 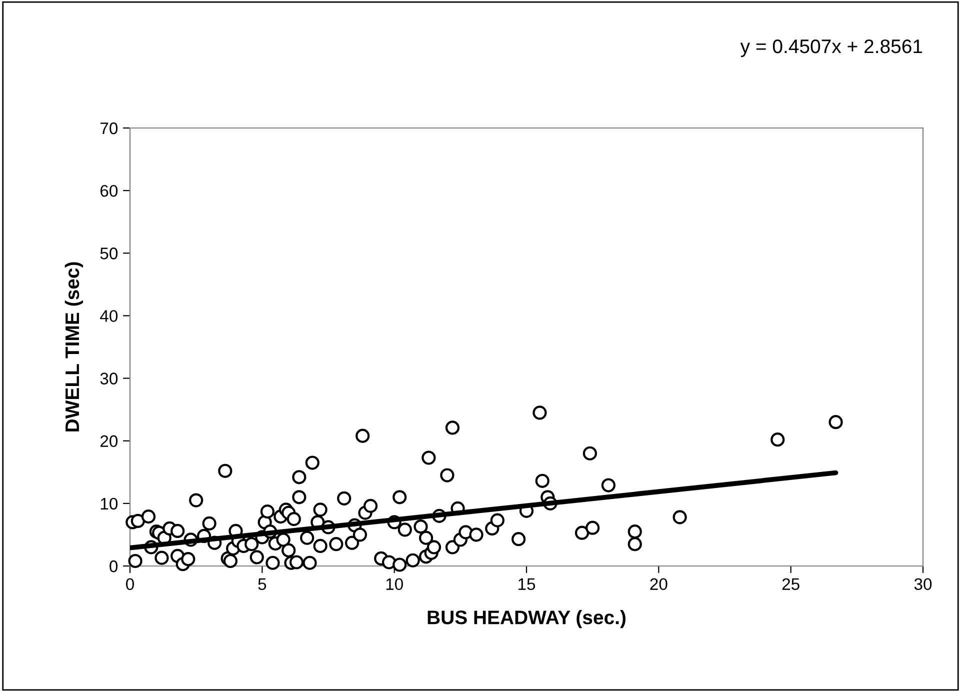 What do you see at coordinates (73, 347) in the screenshot?
I see `y-axis-title: DWELL TIME (sec)` at bounding box center [73, 347].